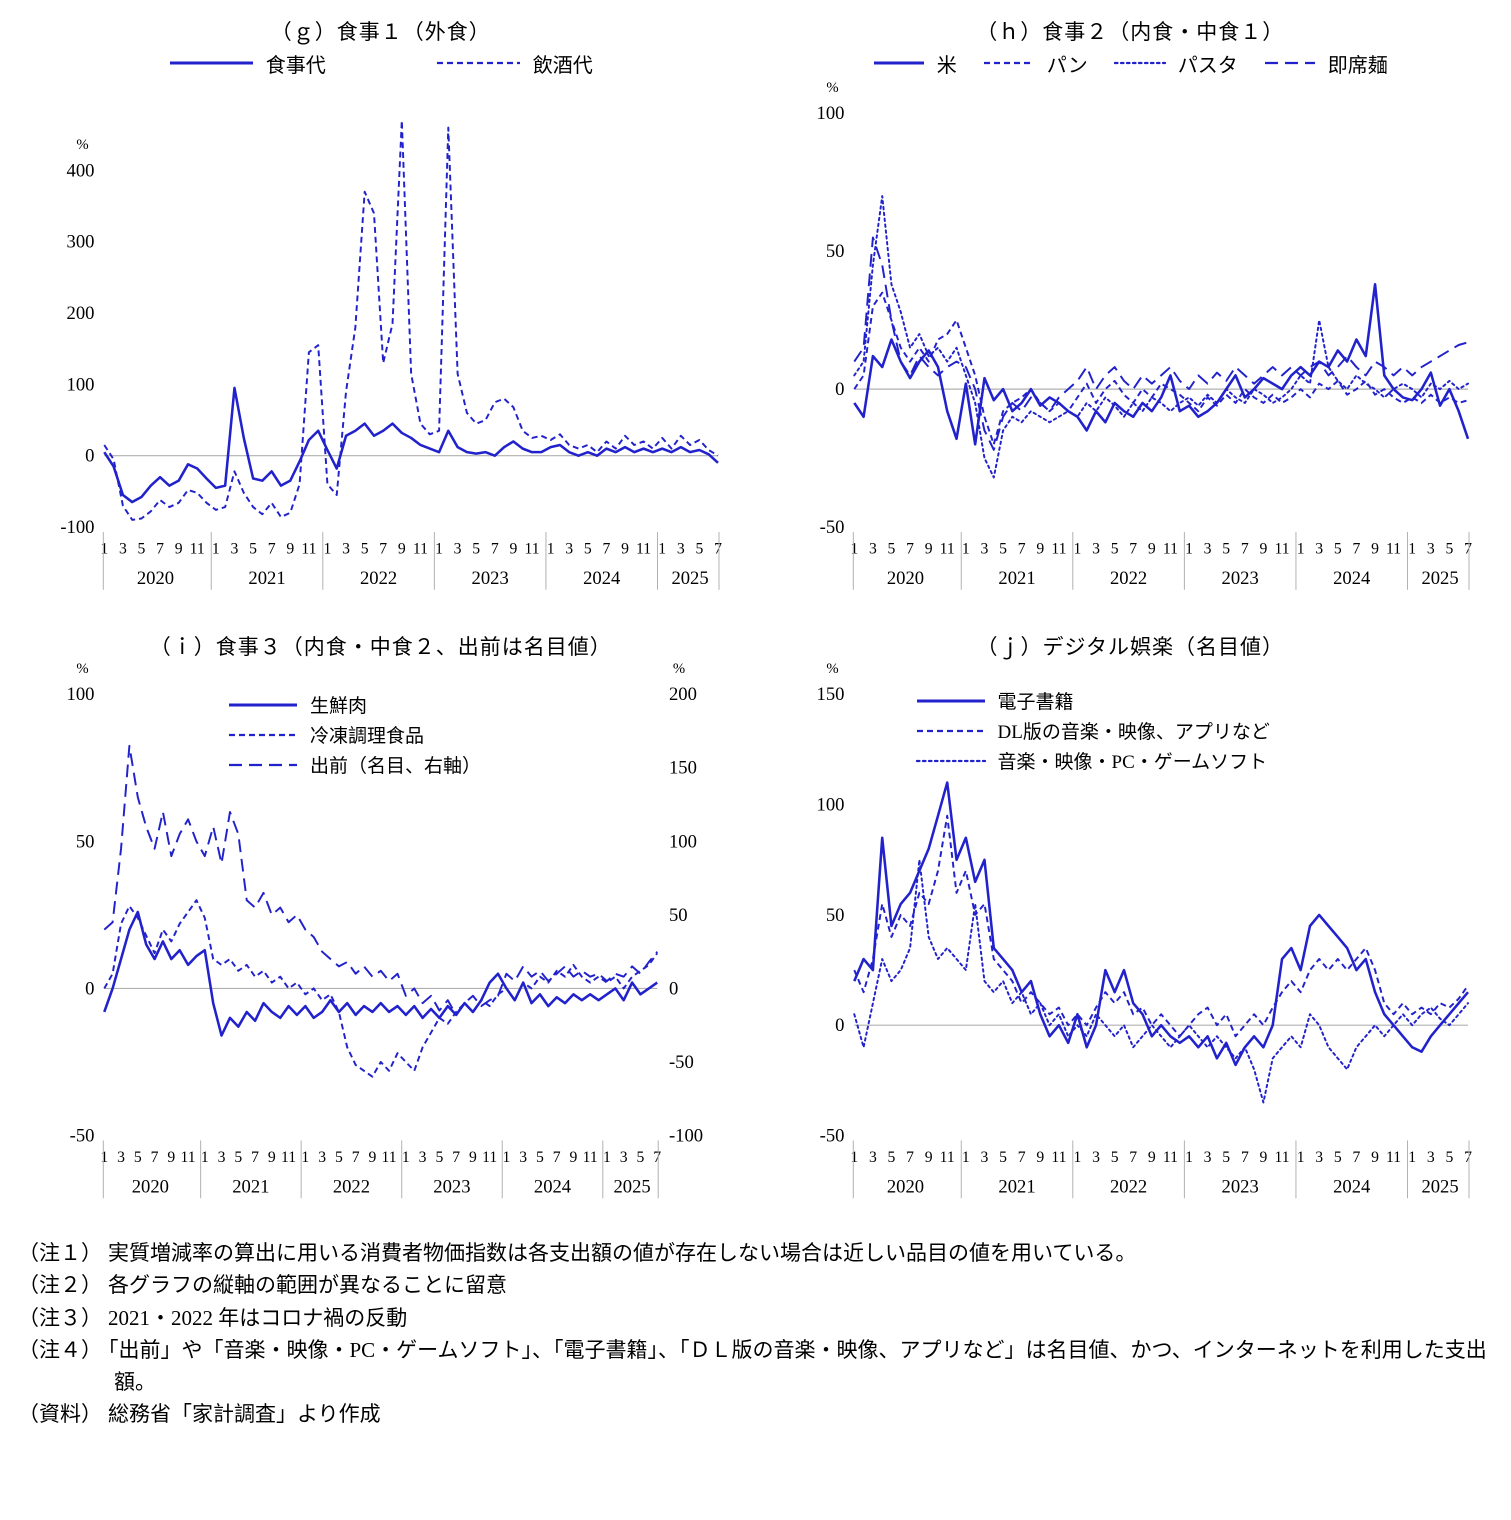 The height and width of the screenshot is (1520, 1511). What do you see at coordinates (354, 704) in the screenshot?
I see `legend-item: 生鮮肉` at bounding box center [354, 704].